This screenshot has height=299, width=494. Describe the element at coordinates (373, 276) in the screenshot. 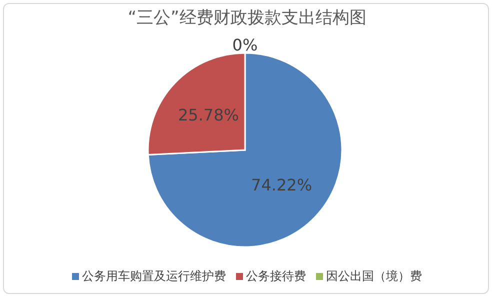

I see `legend-label: 因公出国（境）费` at that location.